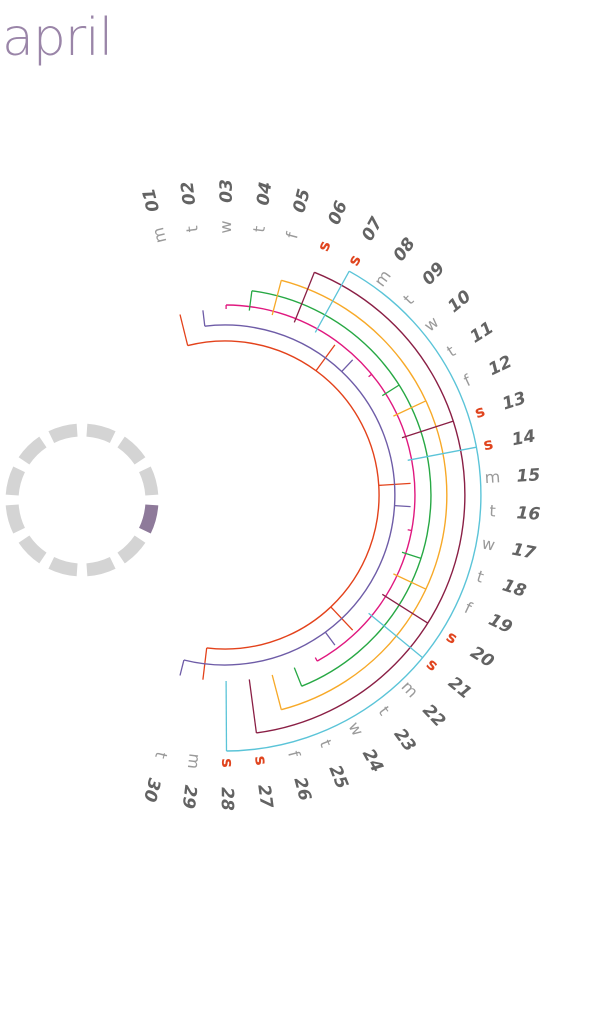 This screenshot has width=600, height=1012. What do you see at coordinates (82, 500) in the screenshot?
I see `year-ring` at bounding box center [82, 500].